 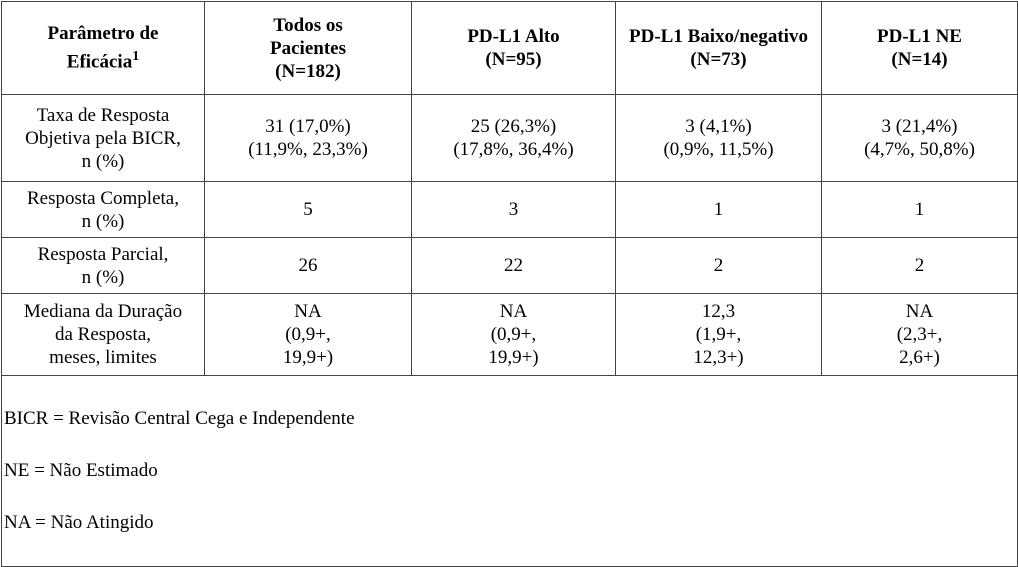 What do you see at coordinates (308, 48) in the screenshot?
I see `header-cell: Todos os Pacientes (N=182)` at bounding box center [308, 48].